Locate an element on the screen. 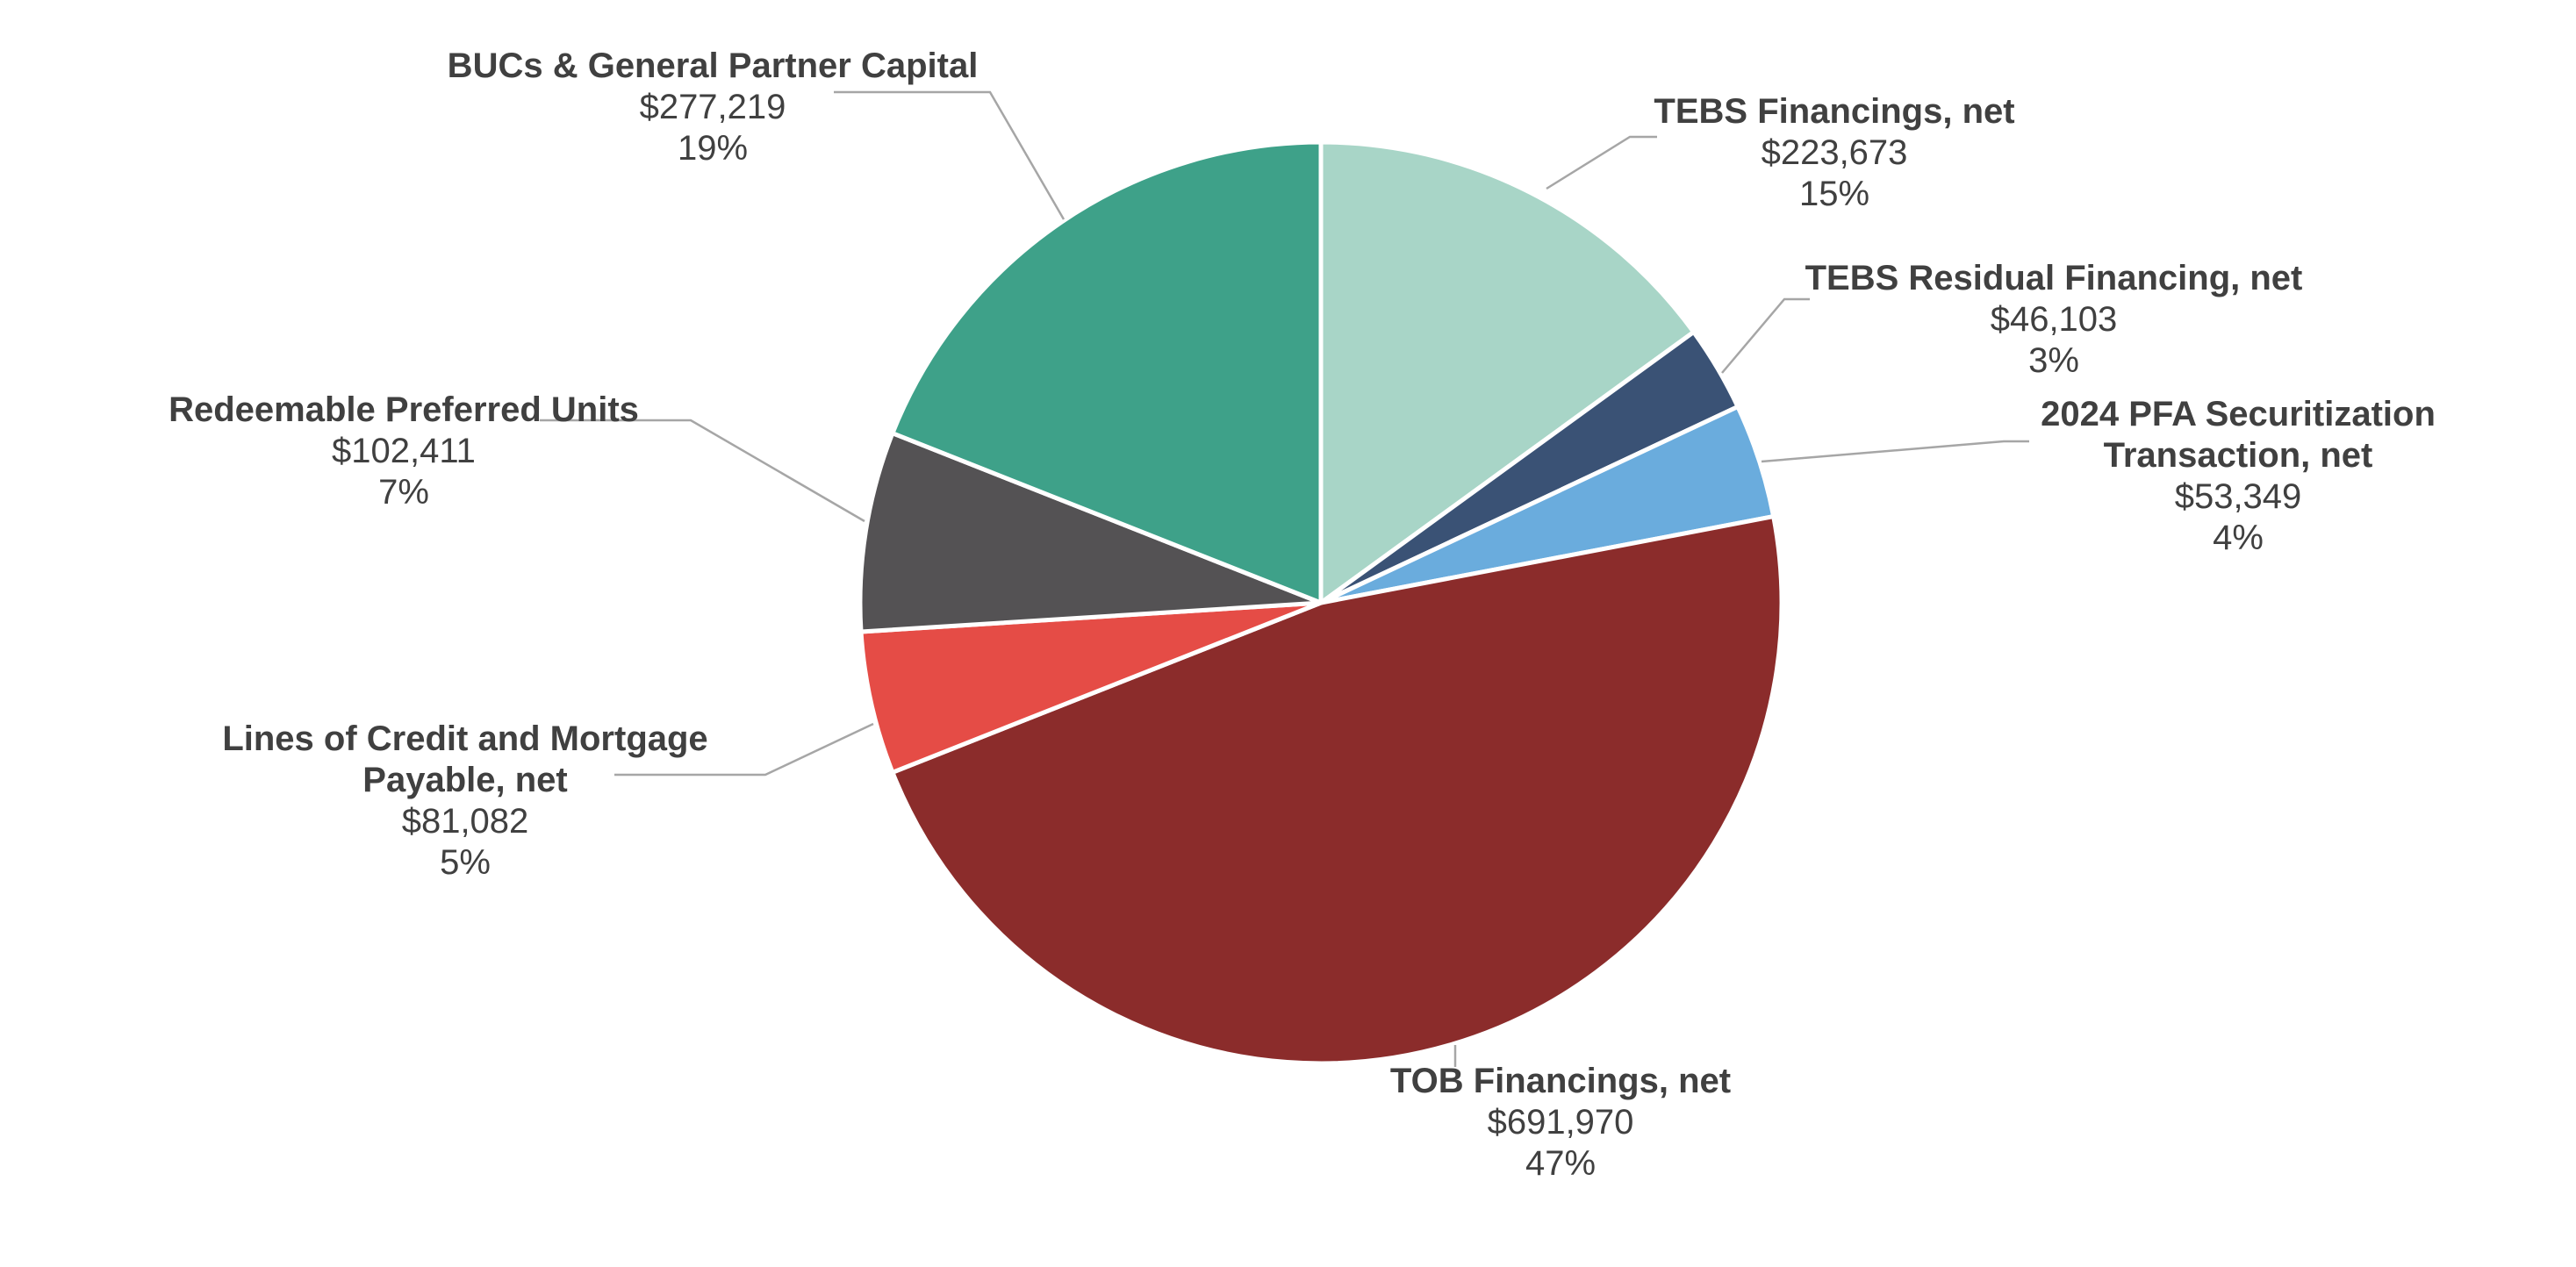  slice-label-value: $223,673 is located at coordinates (1835, 153).